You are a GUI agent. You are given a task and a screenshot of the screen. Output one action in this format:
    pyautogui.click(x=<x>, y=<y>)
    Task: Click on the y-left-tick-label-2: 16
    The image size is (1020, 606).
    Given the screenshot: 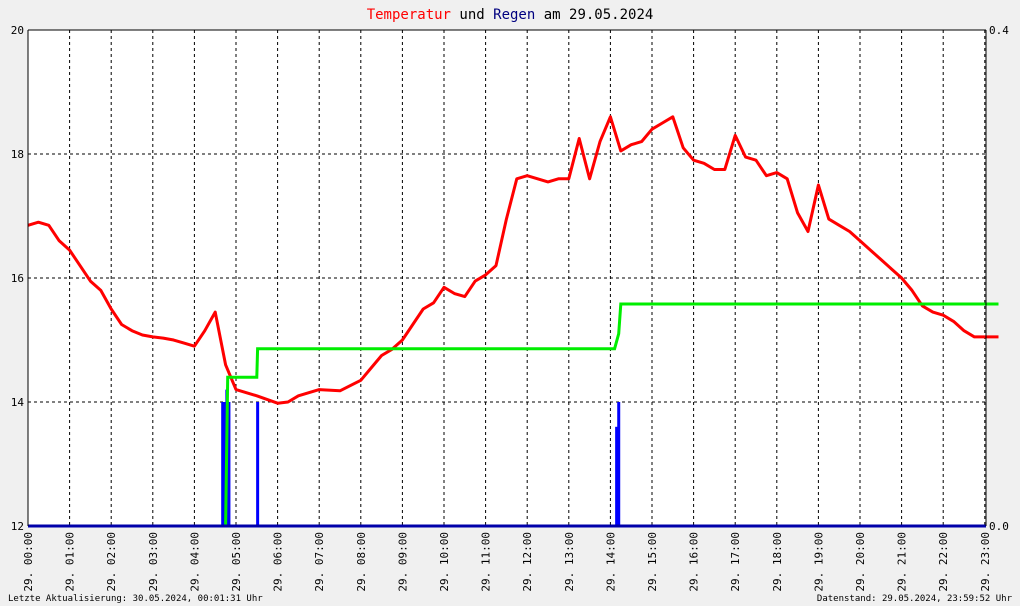 What is the action you would take?
    pyautogui.click(x=17, y=278)
    